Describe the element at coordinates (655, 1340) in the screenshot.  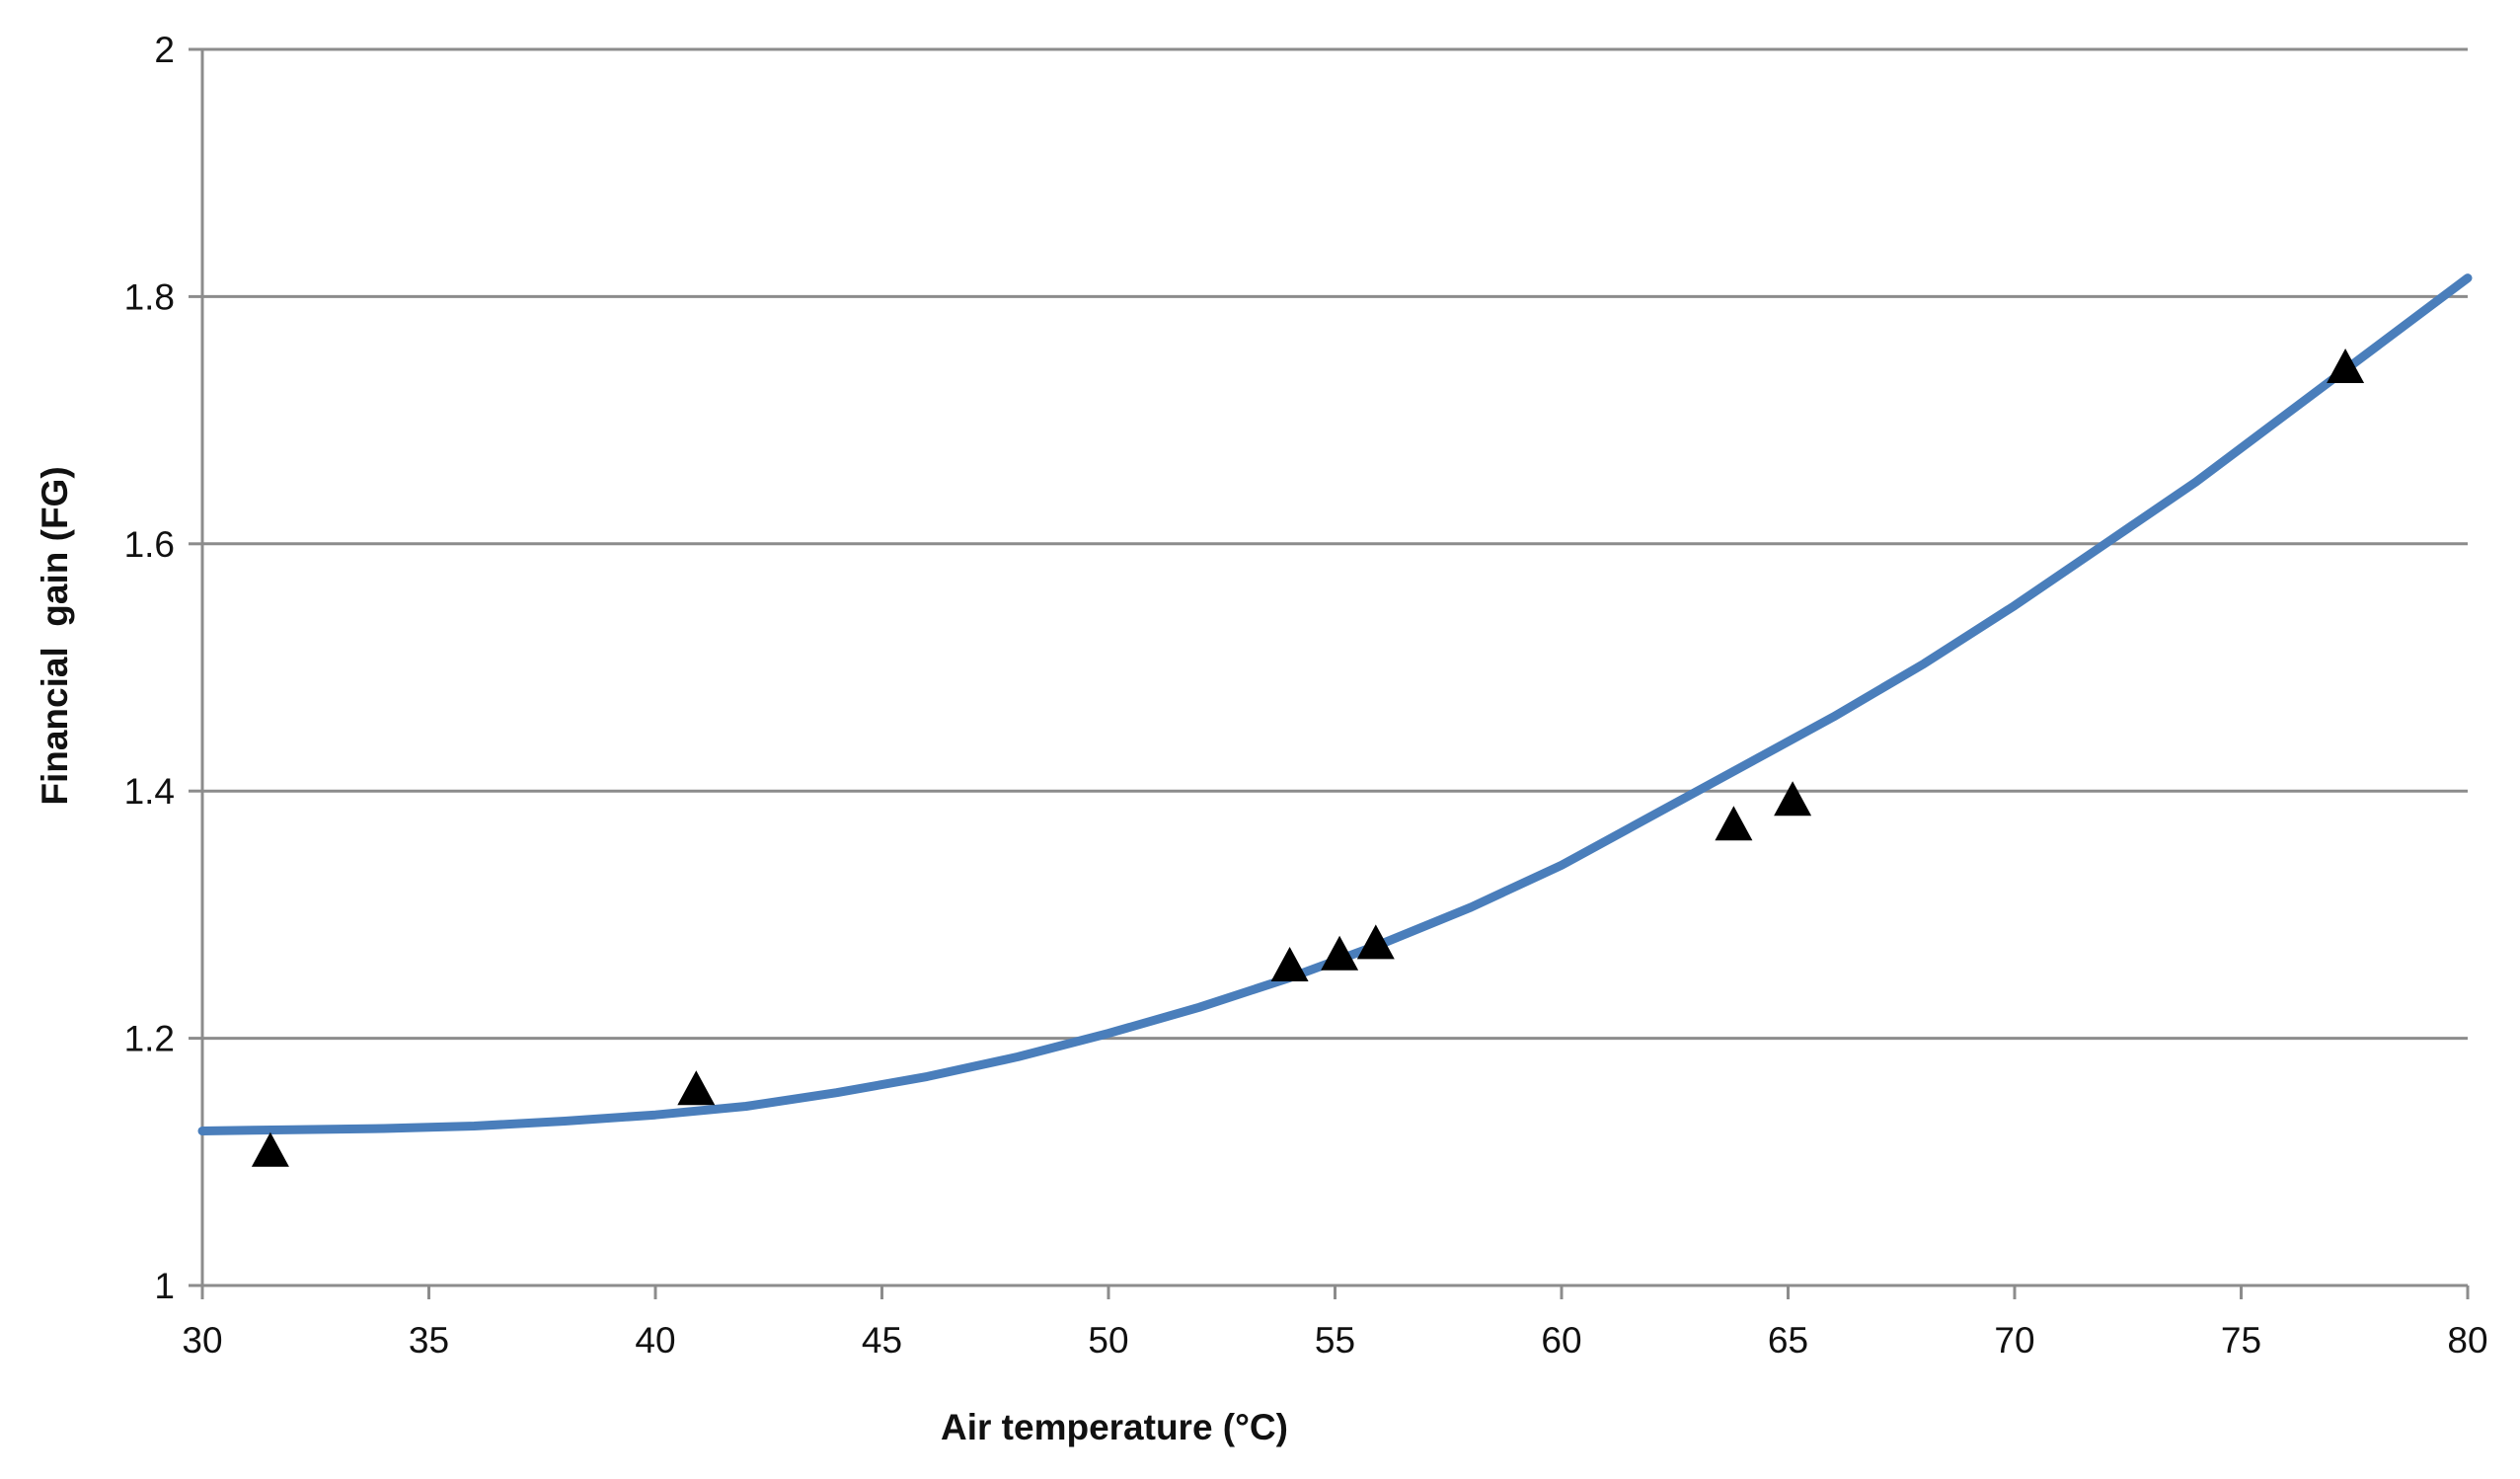
I see `x-tick-label: 40` at that location.